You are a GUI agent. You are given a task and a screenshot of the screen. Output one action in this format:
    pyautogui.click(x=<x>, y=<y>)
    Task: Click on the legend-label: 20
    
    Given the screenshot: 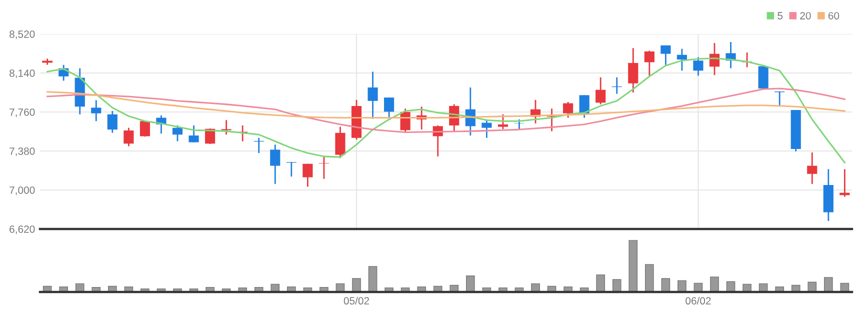 What is the action you would take?
    pyautogui.click(x=805, y=16)
    